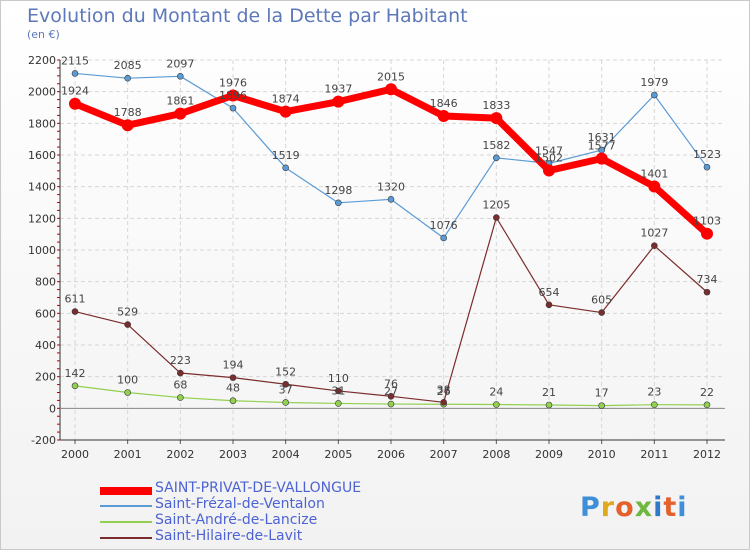  I want to click on x-tick-label: 2001, so click(128, 454).